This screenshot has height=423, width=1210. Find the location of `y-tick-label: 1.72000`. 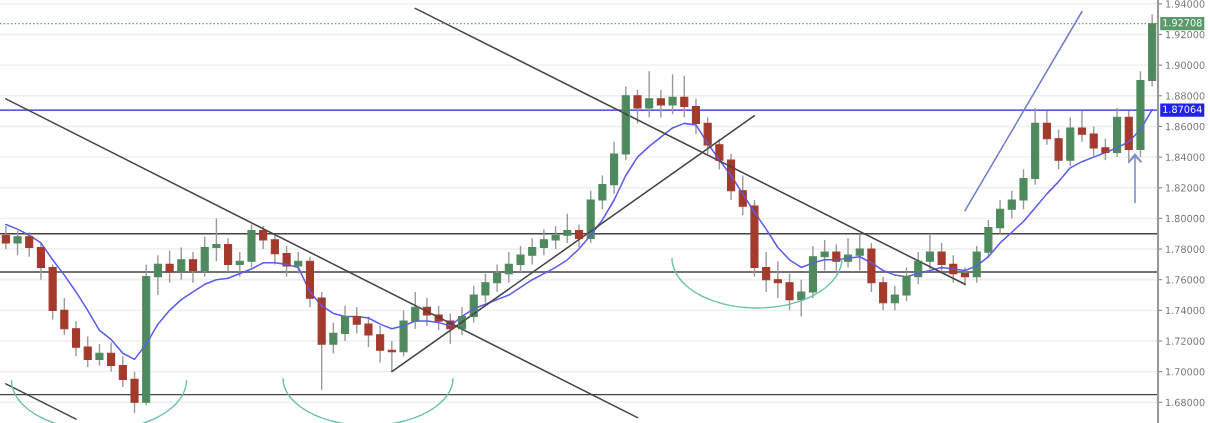

y-tick-label: 1.72000 is located at coordinates (1185, 341).